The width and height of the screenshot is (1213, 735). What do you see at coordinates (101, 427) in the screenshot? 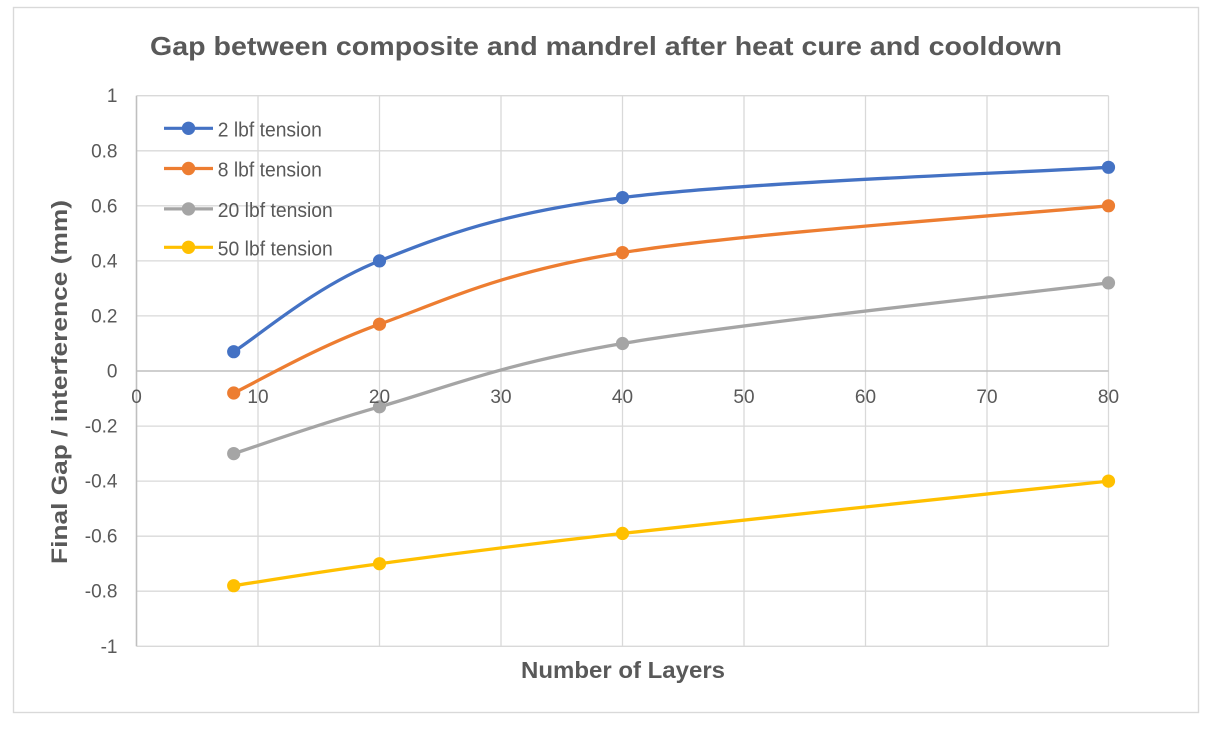
I see `svg-text: -0.2` at bounding box center [101, 427].